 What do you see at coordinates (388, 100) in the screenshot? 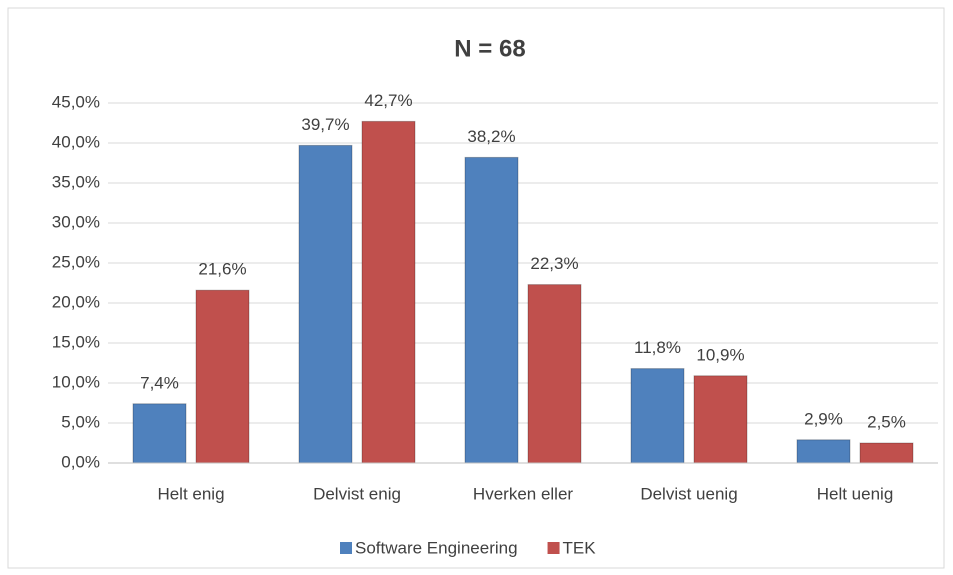
I see `data-label: 42,7%` at bounding box center [388, 100].